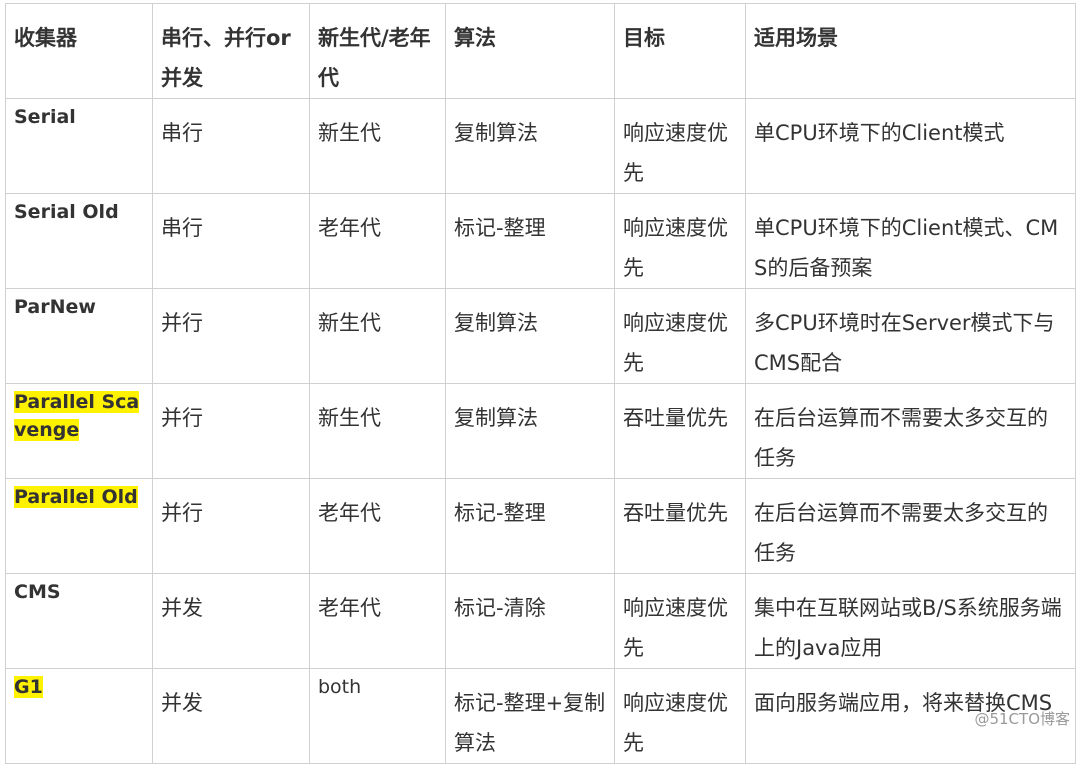 The height and width of the screenshot is (764, 1080). I want to click on collector-name: CMS, so click(37, 592).